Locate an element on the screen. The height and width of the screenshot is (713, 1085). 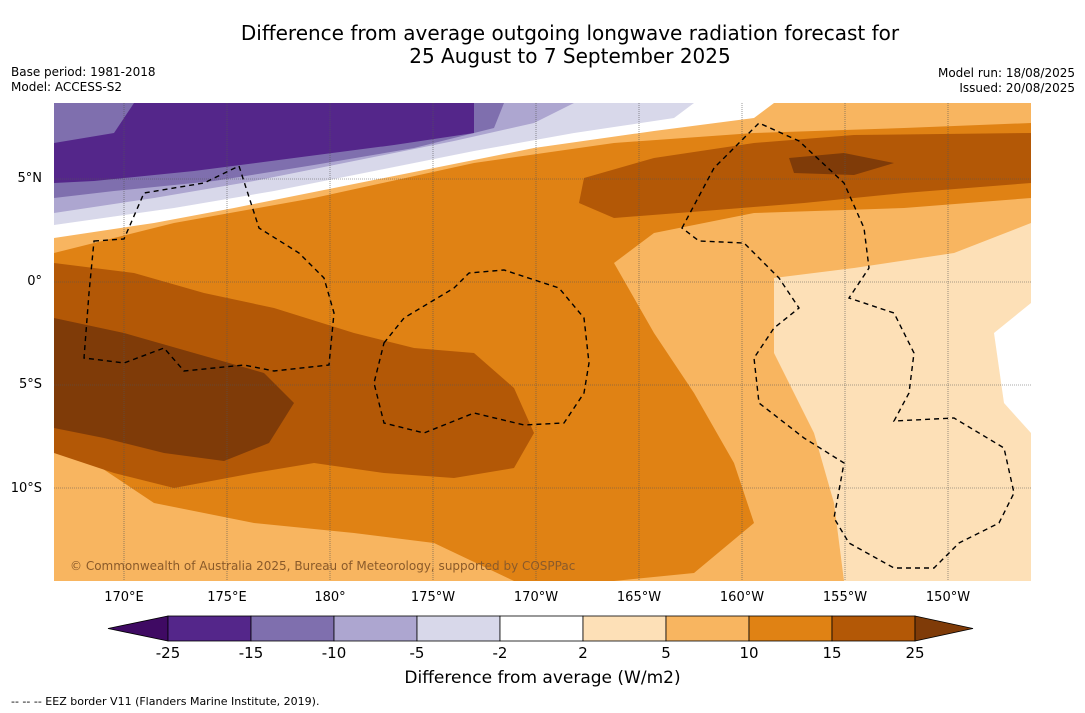
colorbar-tick-label: 5 is located at coordinates (666, 653).